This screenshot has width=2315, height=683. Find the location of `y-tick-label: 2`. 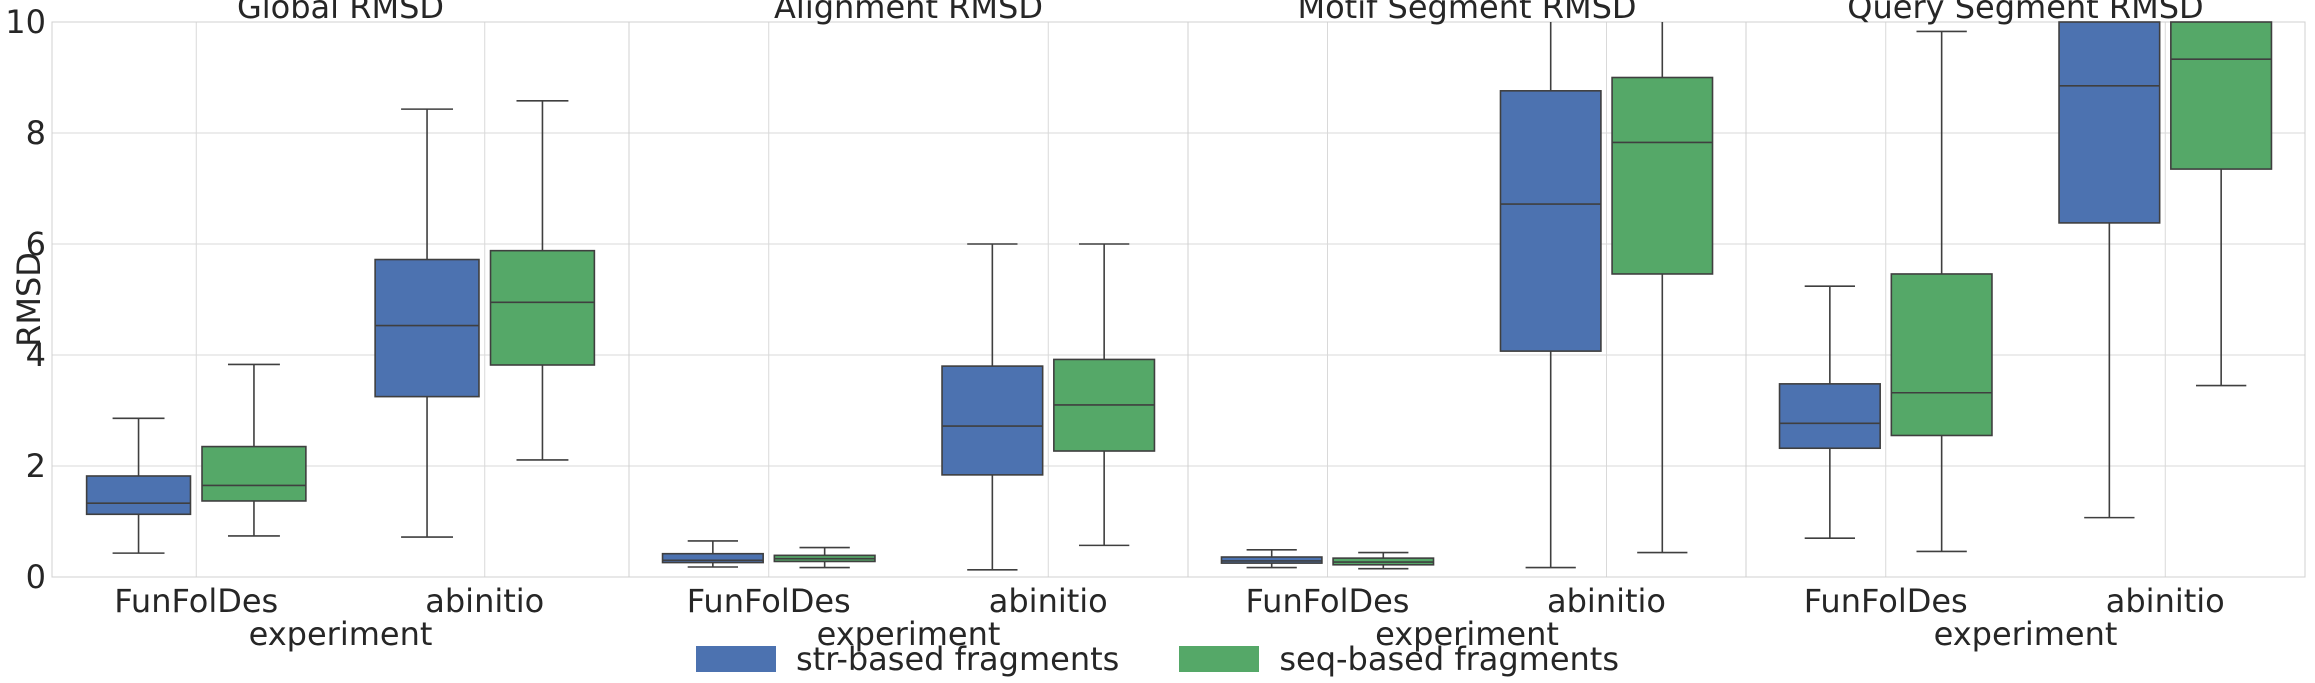

y-tick-label: 2 is located at coordinates (36, 466).